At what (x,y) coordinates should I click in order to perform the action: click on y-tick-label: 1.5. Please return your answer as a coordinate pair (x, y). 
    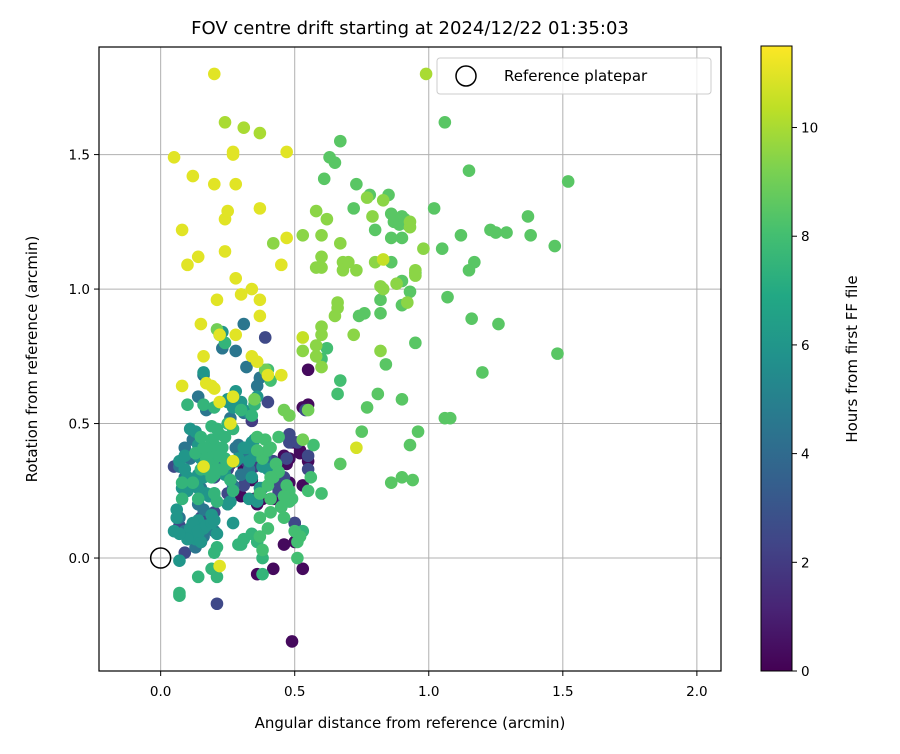
    Looking at the image, I should click on (79, 156).